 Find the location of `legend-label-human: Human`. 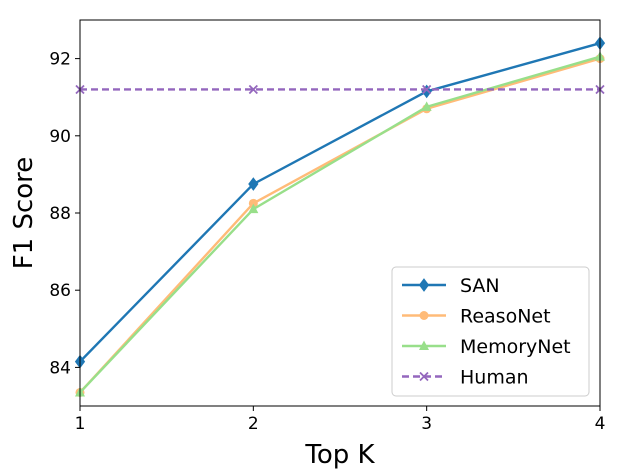

legend-label-human: Human is located at coordinates (494, 378).